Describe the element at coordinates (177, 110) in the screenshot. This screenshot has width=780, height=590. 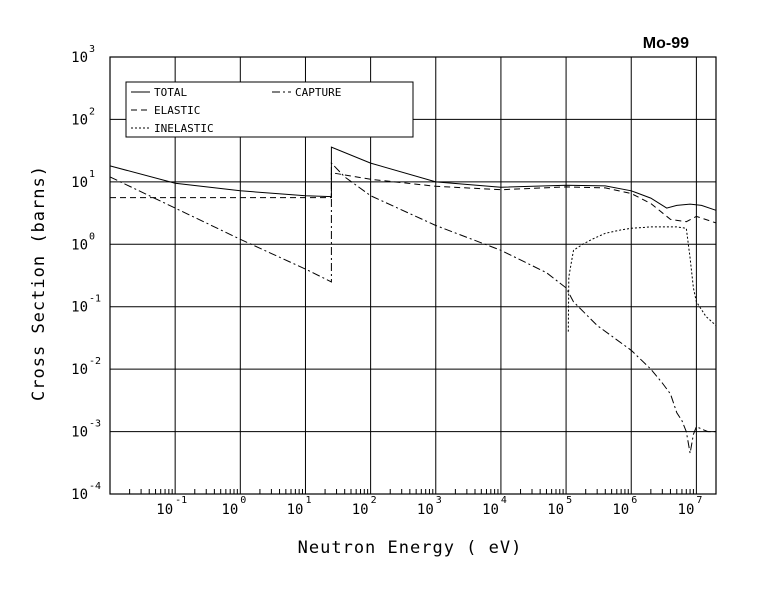
I see `legend-label-elastic: ELASTIC` at that location.